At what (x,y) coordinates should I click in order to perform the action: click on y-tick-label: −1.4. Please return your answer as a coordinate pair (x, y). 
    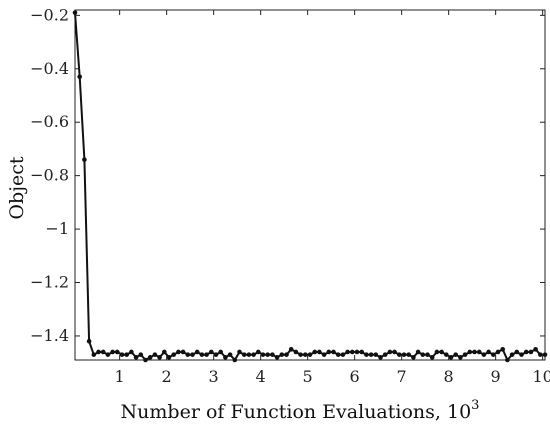
    Looking at the image, I should click on (49, 335).